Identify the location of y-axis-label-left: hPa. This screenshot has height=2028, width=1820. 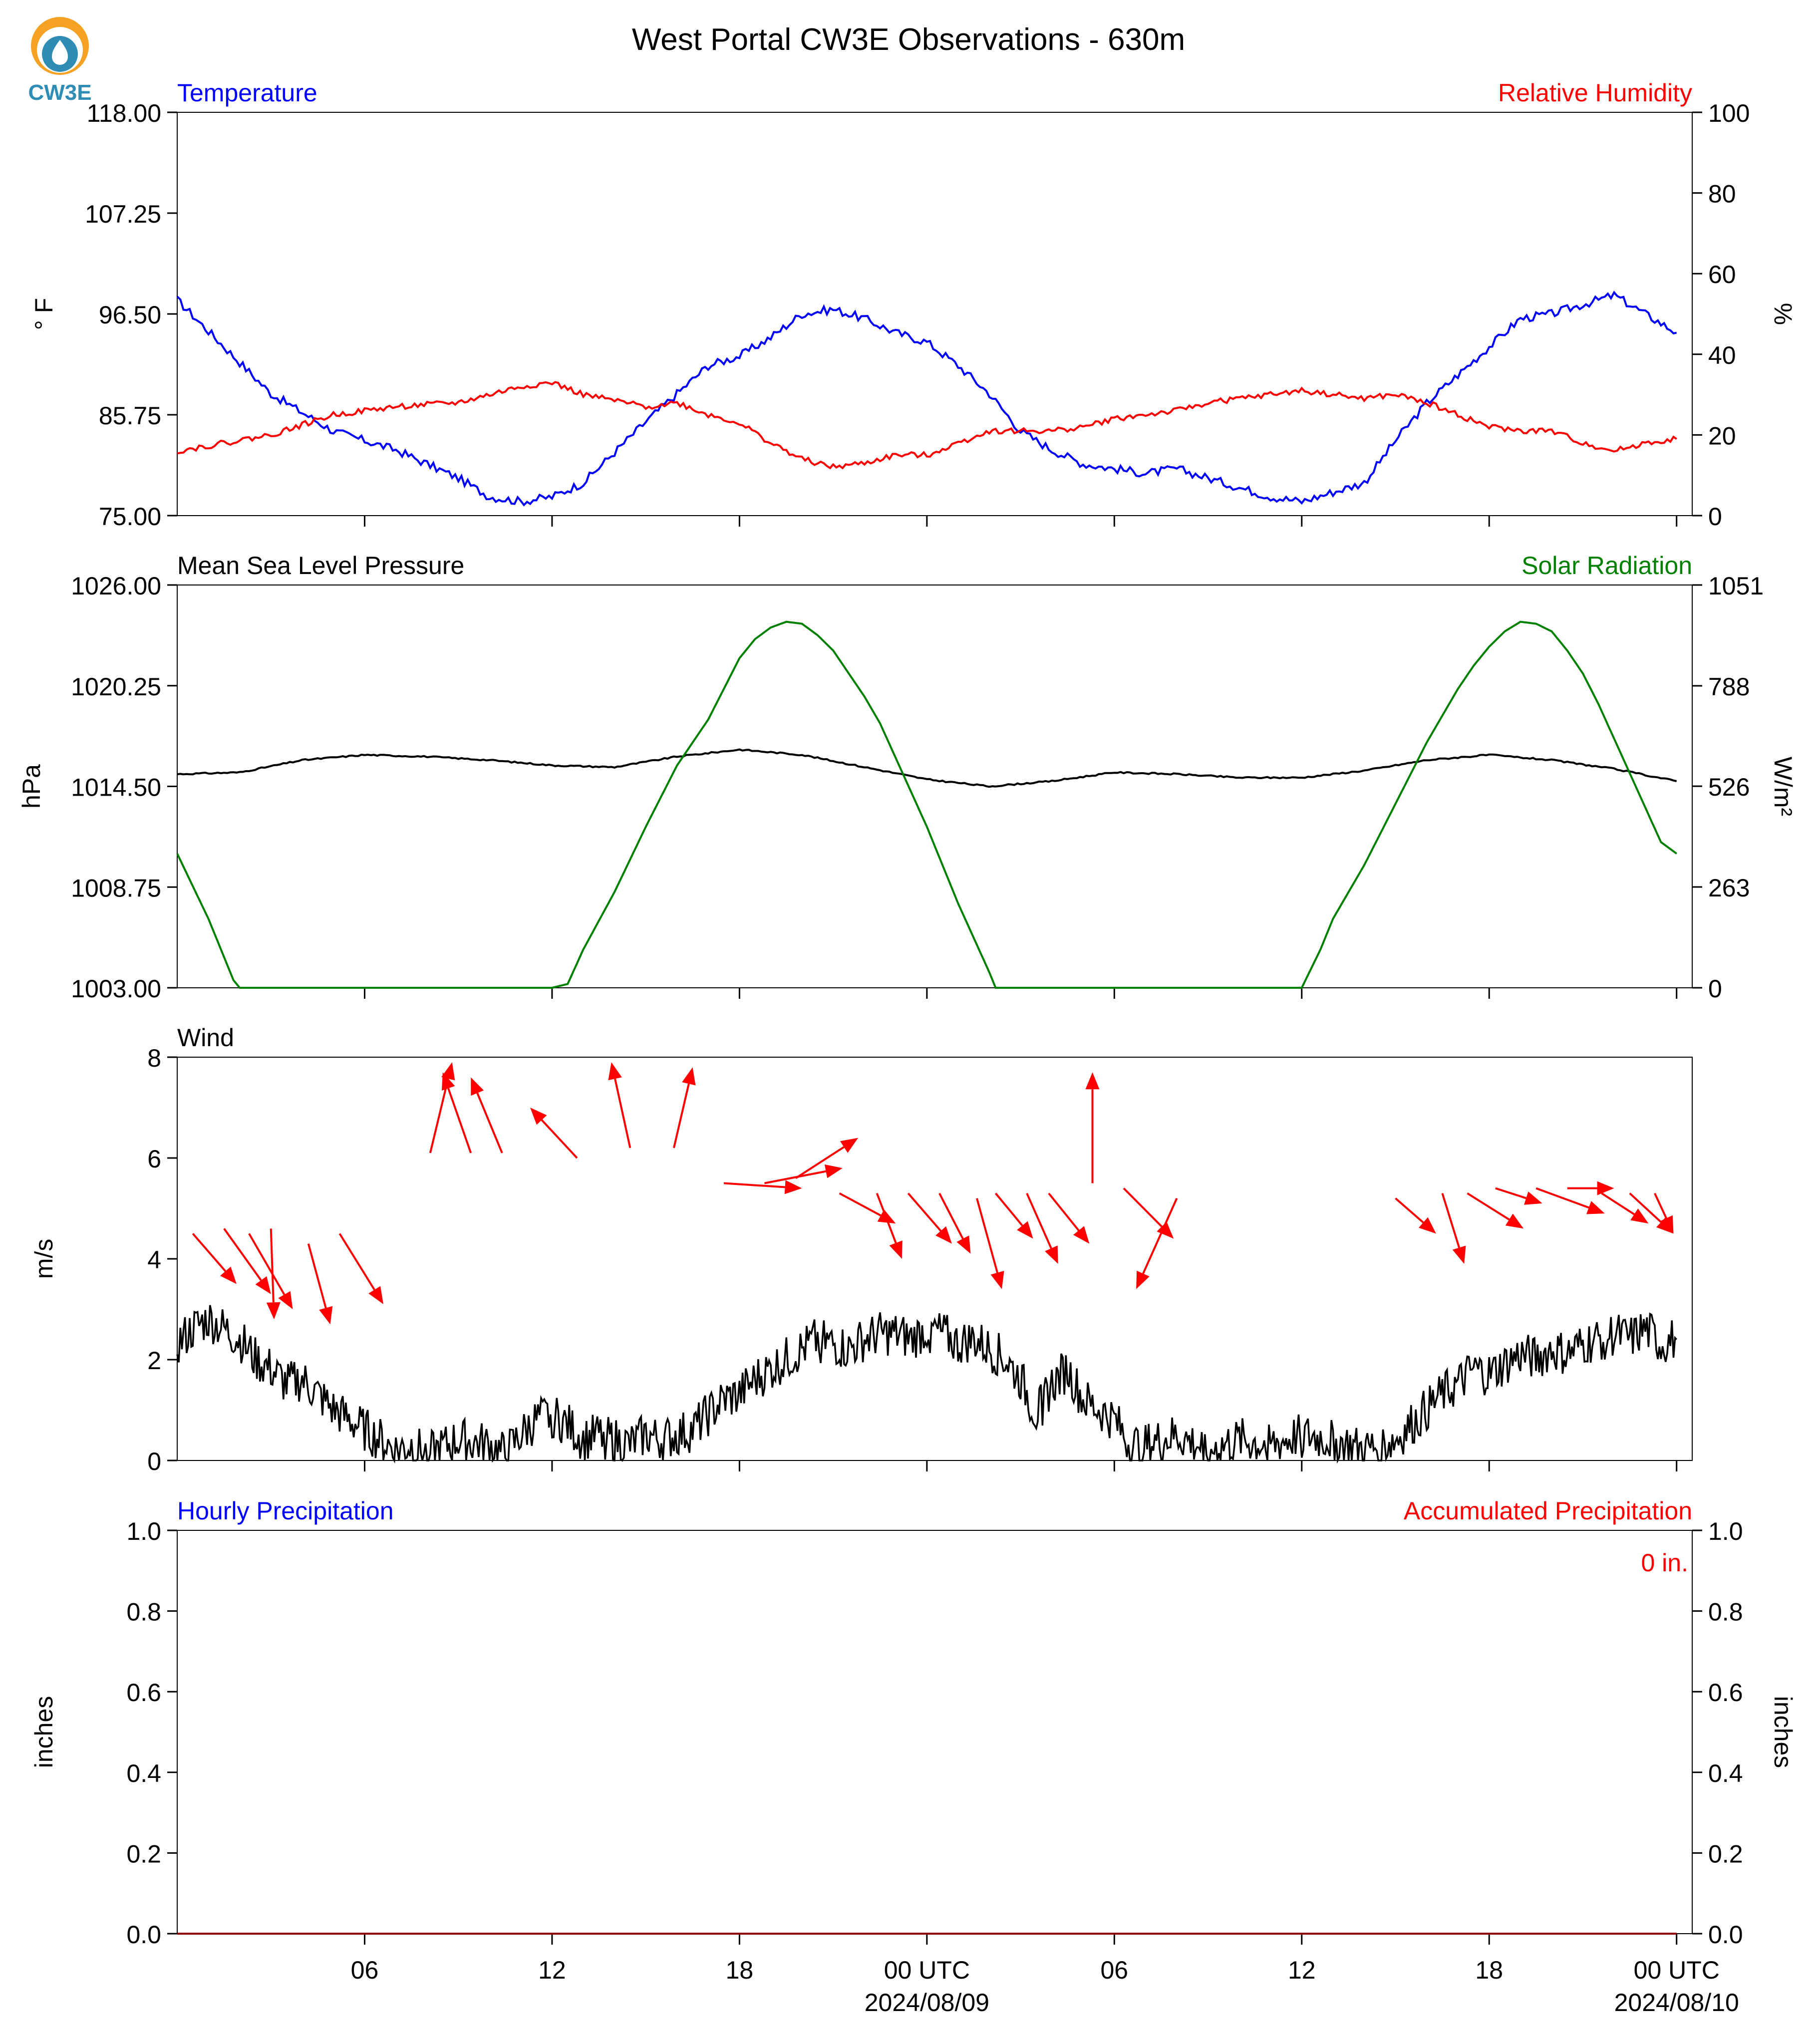
(31, 786).